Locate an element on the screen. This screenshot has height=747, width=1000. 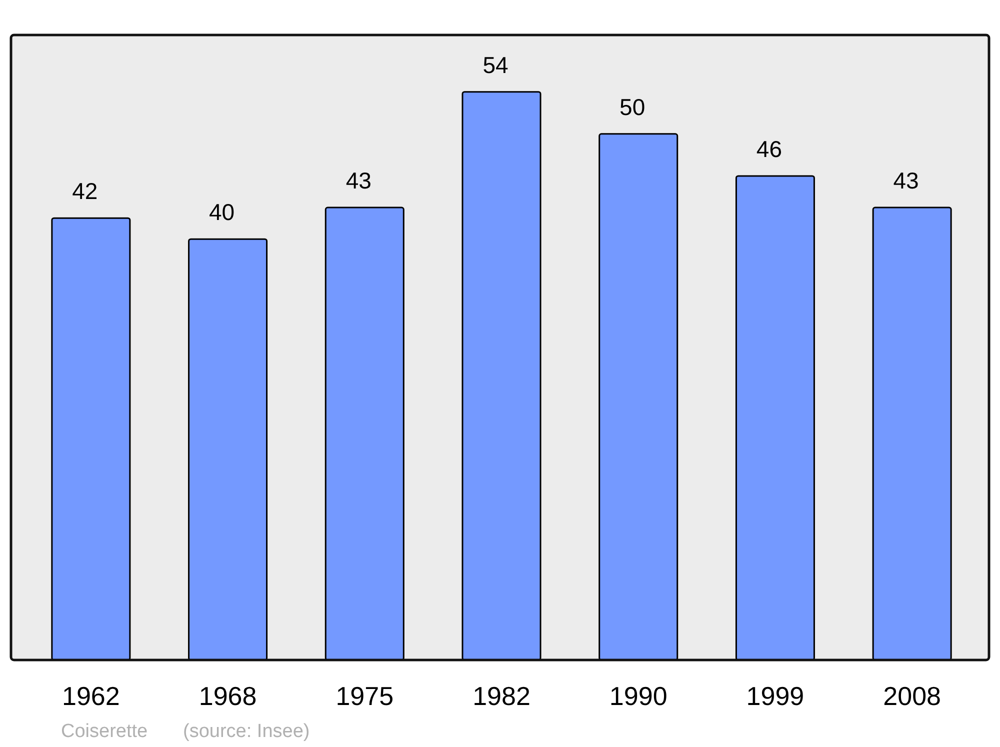
x-tick-label: 1982 is located at coordinates (501, 696).